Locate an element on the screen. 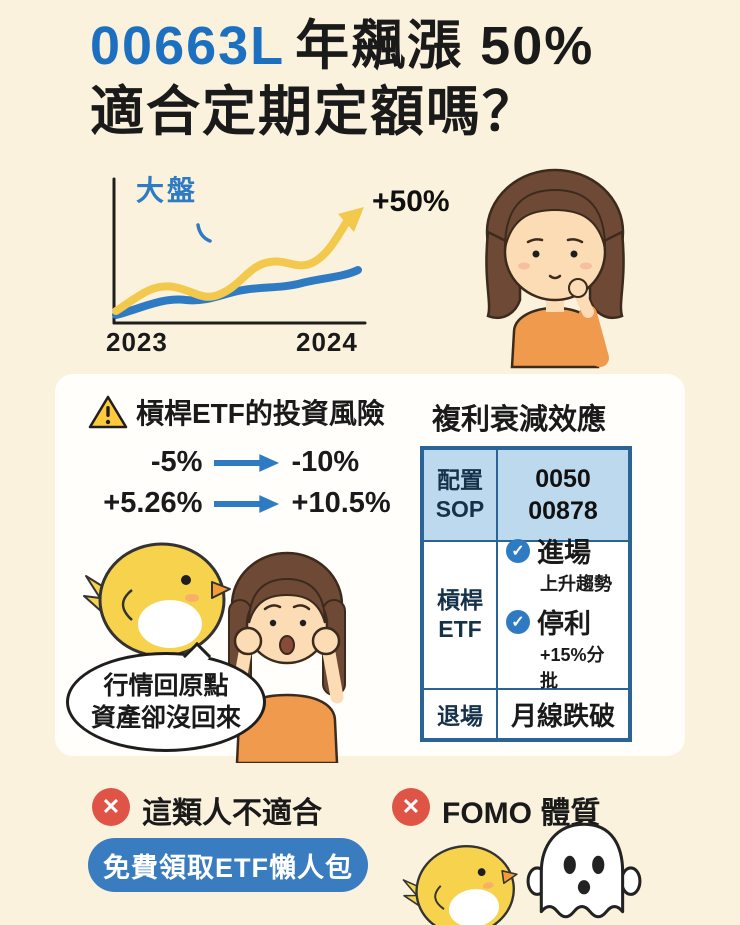 The image size is (740, 925). table-cell-leverage-rules: ✓ 進場 上升趨勢 ✓ 停利 +15%分批 is located at coordinates (563, 614).